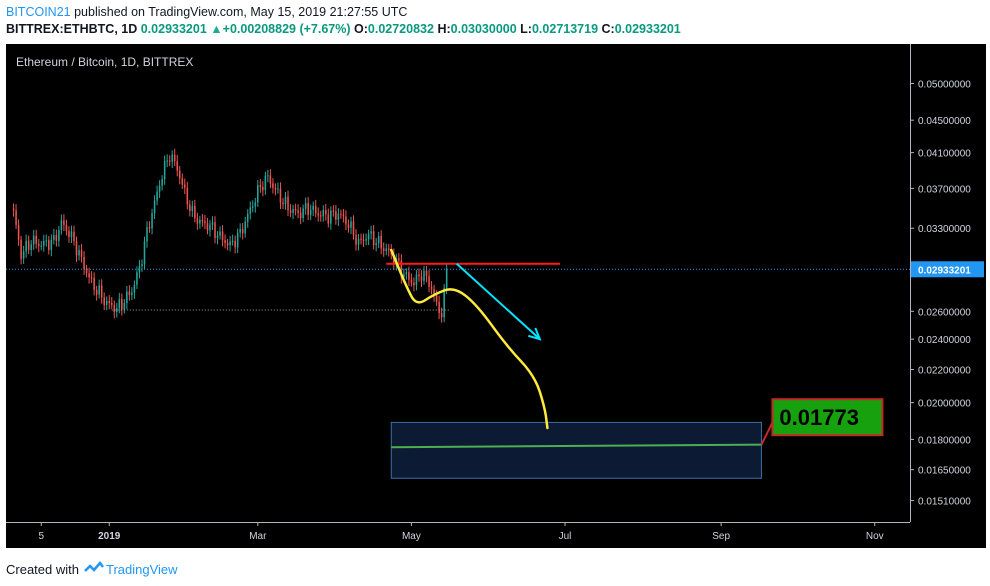  What do you see at coordinates (827, 417) in the screenshot?
I see `target-callout-box` at bounding box center [827, 417].